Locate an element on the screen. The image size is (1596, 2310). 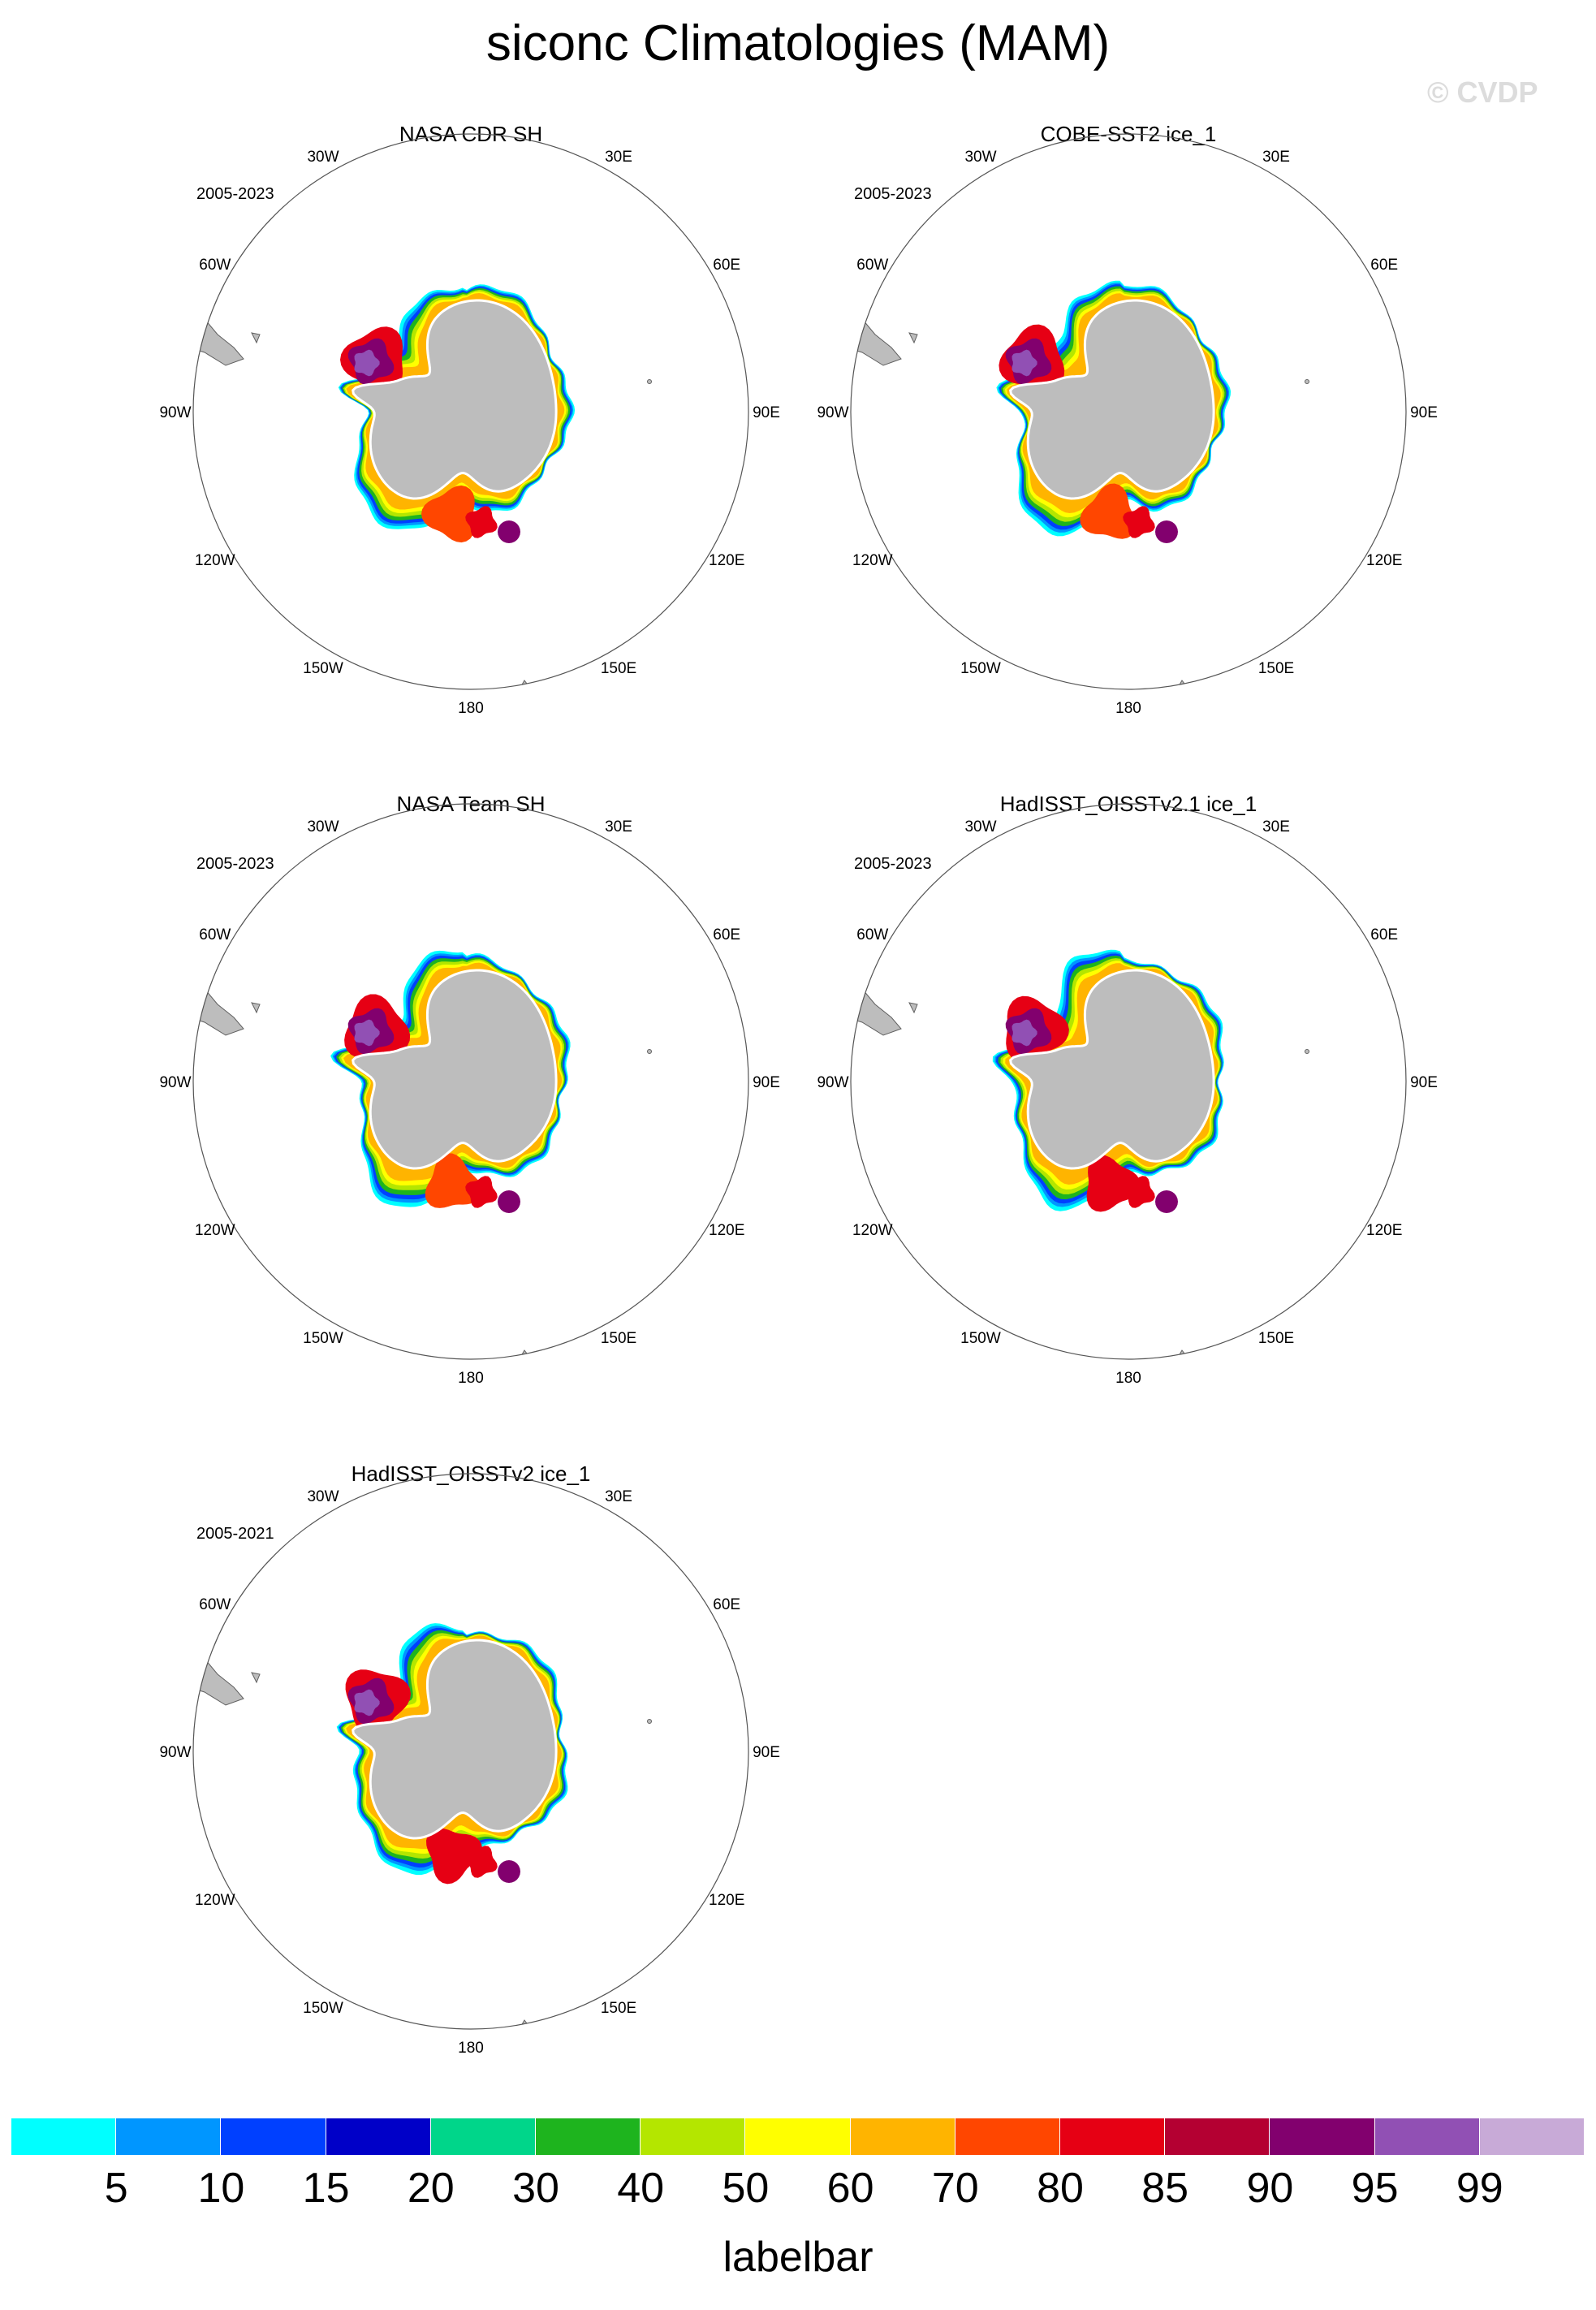
labelbar-tick-label: 5 is located at coordinates (116, 2188).